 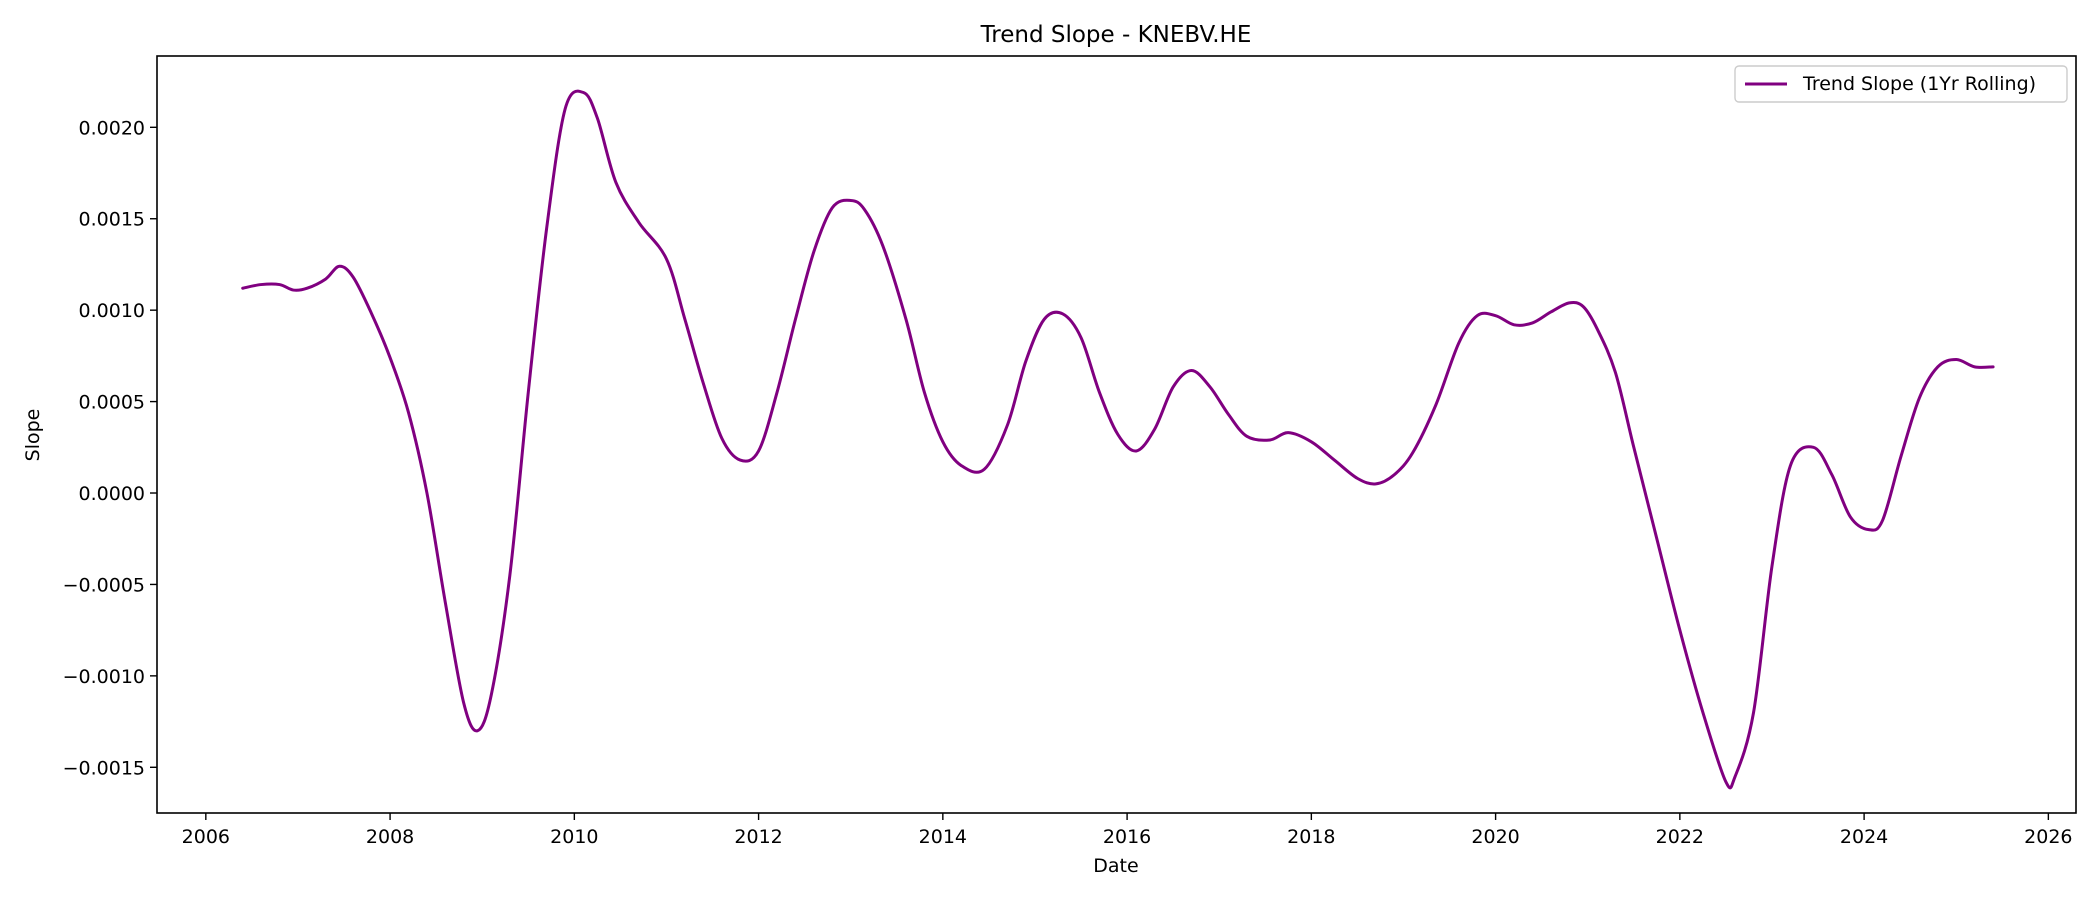 I want to click on x-tick-label: 2014, so click(x=943, y=837).